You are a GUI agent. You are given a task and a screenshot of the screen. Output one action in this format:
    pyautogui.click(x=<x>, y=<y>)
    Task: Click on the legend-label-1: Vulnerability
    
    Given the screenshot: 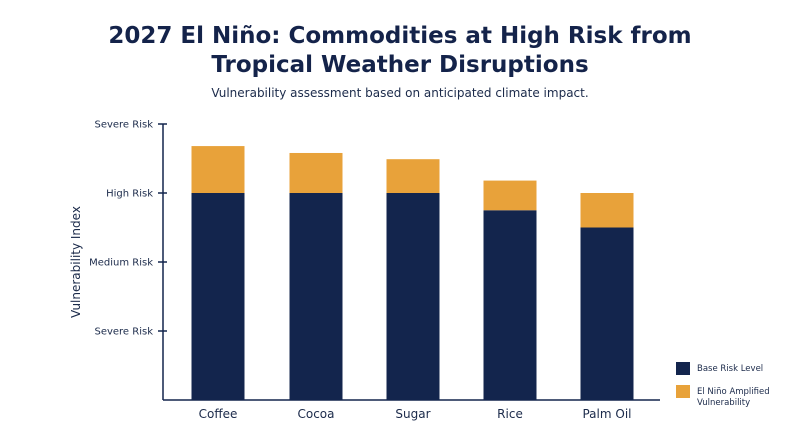 What is the action you would take?
    pyautogui.click(x=723, y=403)
    